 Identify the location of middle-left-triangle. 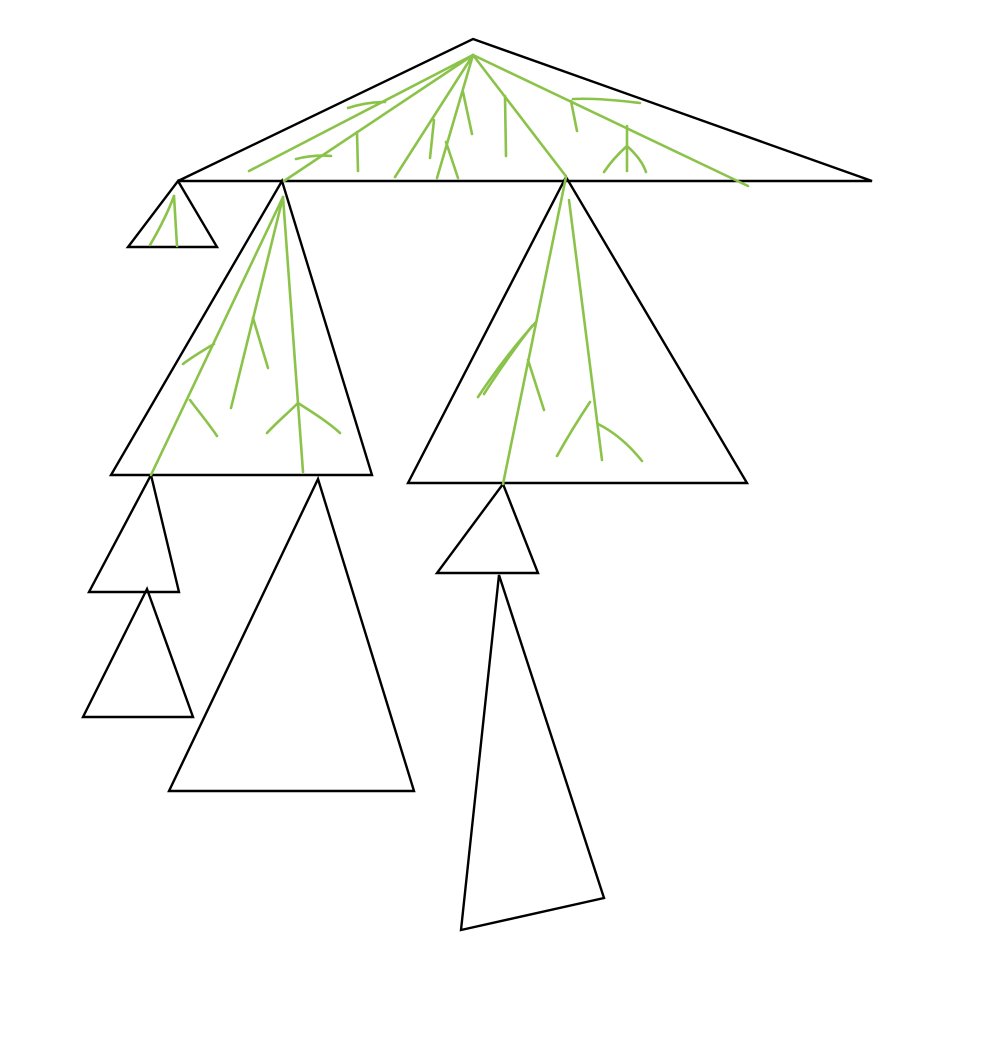
(241, 327).